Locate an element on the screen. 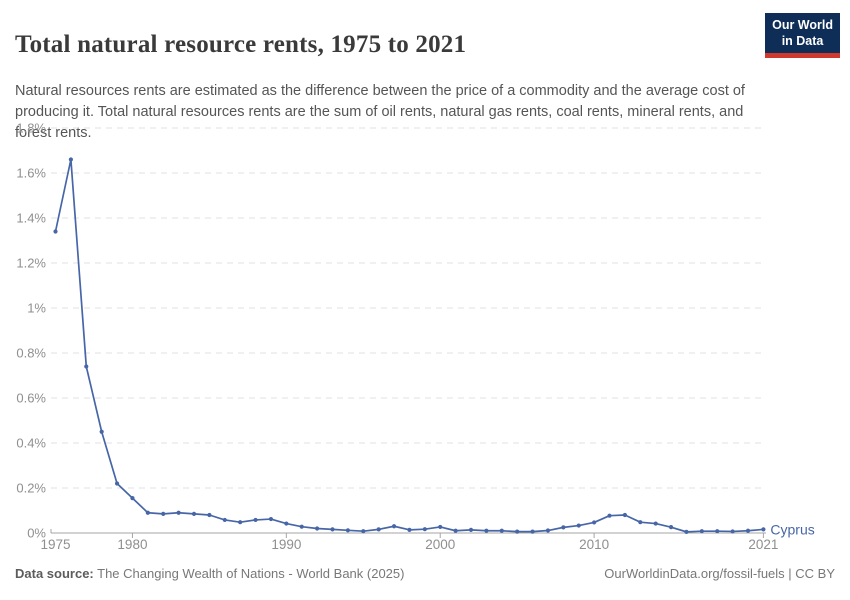 This screenshot has width=850, height=600. y-axis-tick-label: 0% is located at coordinates (36, 533).